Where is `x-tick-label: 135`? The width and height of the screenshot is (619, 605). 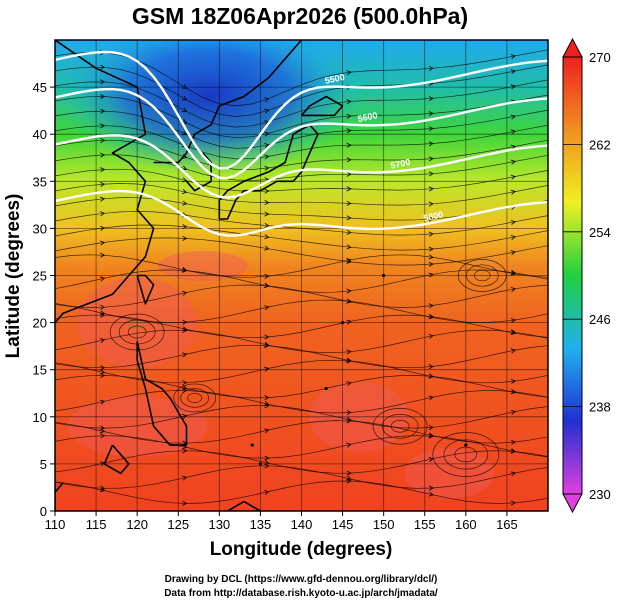 x-tick-label: 135 is located at coordinates (261, 524).